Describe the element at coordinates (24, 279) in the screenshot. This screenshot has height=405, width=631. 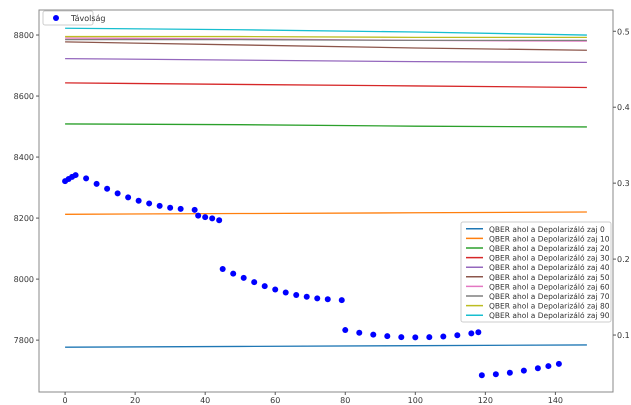
I see `y-tick-label: 8000` at that location.